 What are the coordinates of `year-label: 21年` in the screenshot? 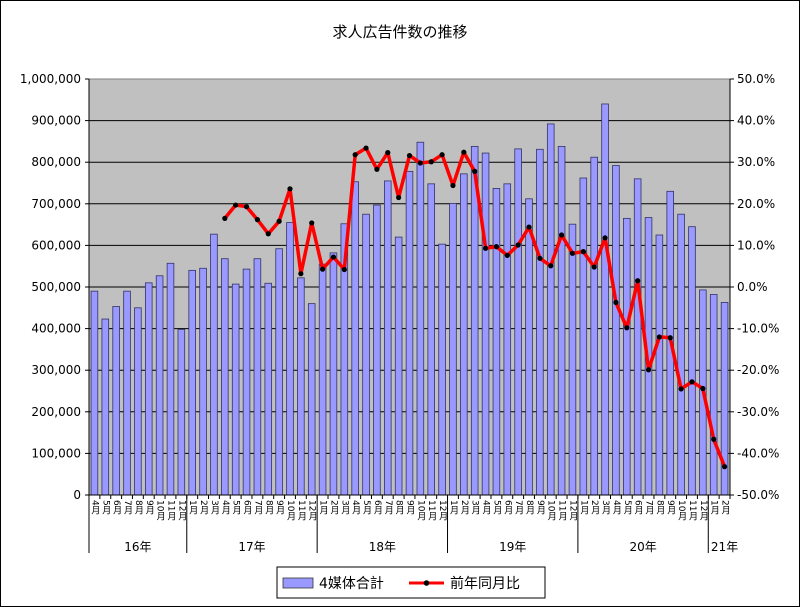 It's located at (724, 547).